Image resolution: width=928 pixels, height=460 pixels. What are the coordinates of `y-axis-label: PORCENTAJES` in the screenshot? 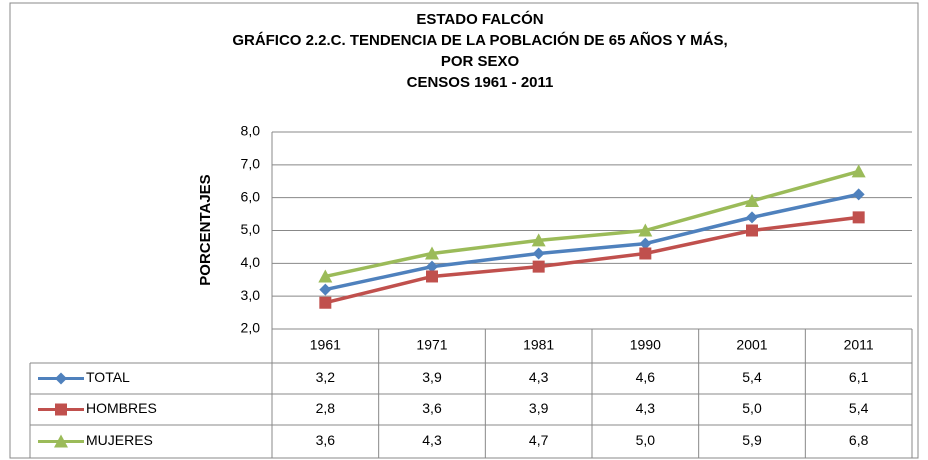 It's located at (205, 229).